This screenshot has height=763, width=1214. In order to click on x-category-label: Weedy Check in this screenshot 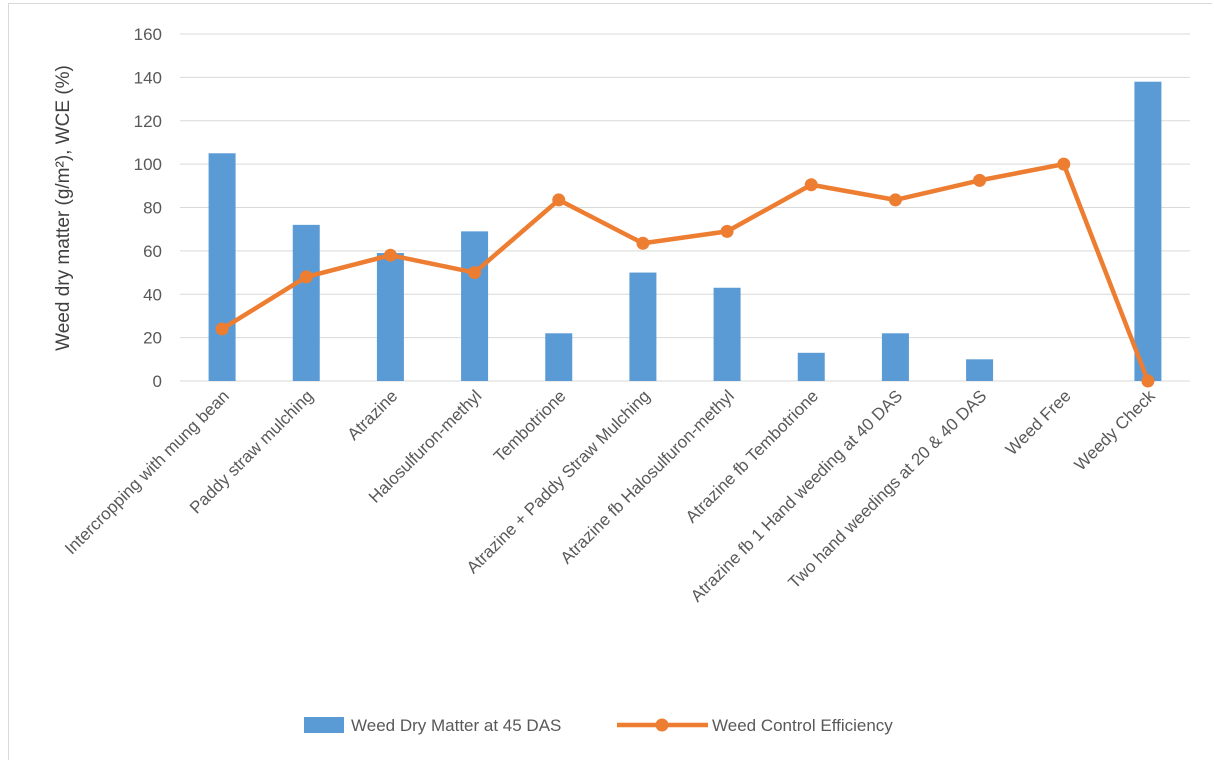, I will do `click(1115, 430)`.